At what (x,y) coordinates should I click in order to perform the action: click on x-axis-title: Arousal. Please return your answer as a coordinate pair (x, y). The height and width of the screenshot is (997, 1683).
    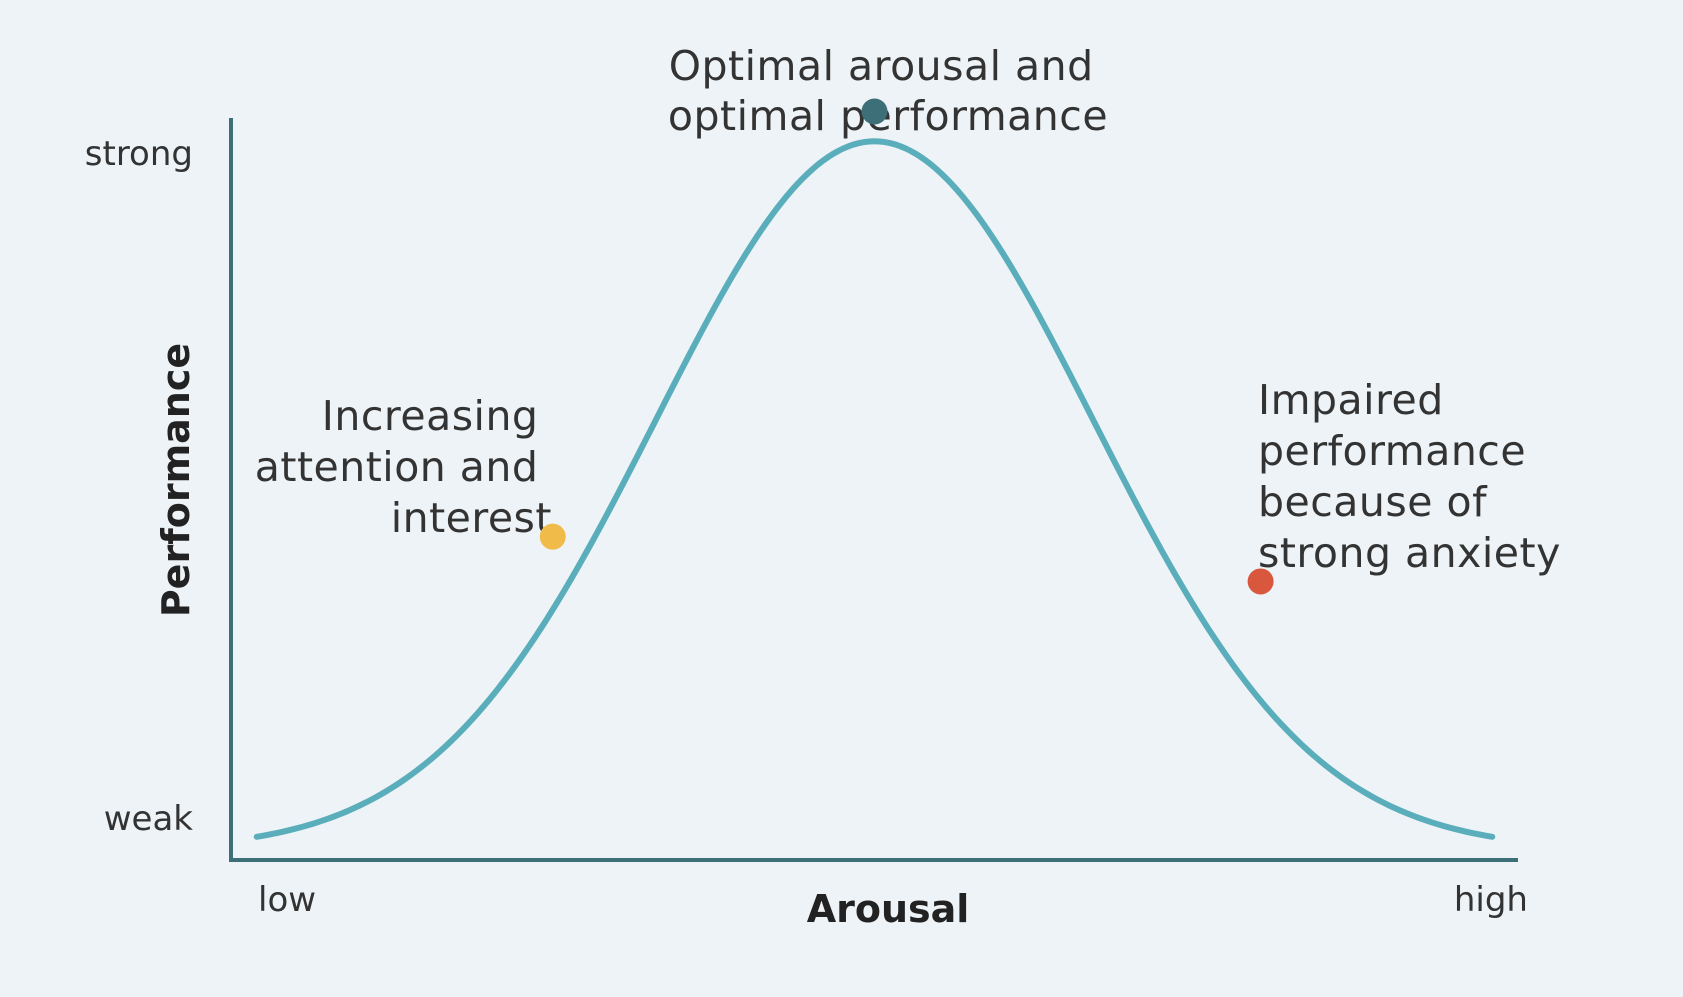
    Looking at the image, I should click on (888, 909).